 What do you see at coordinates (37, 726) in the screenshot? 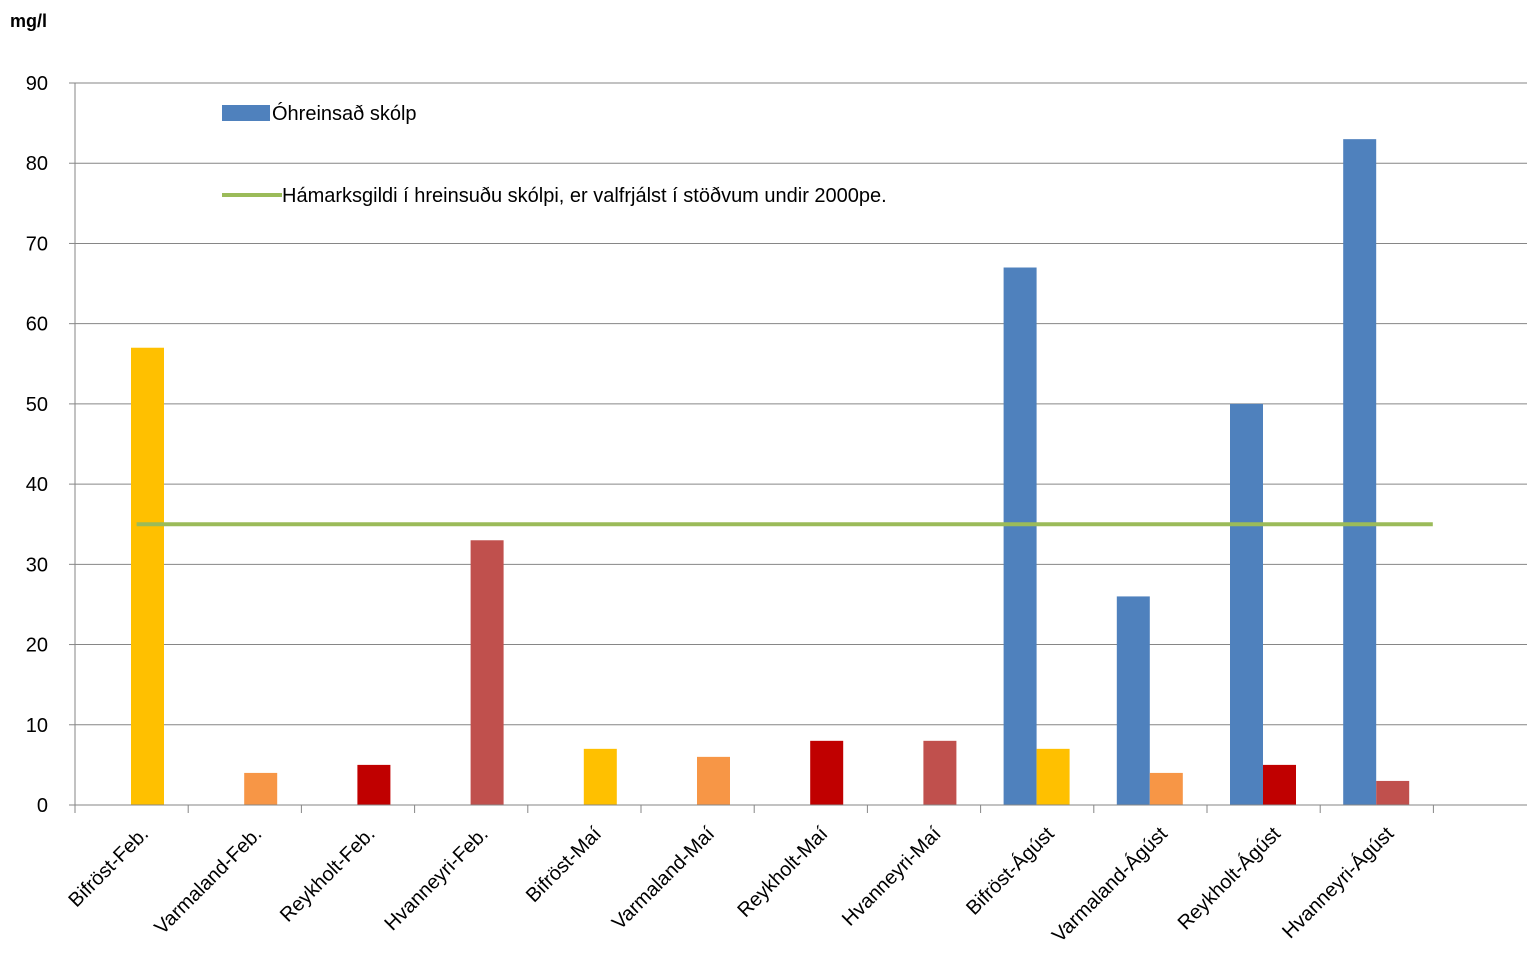
I see `y-tick-label-10: 10` at bounding box center [37, 726].